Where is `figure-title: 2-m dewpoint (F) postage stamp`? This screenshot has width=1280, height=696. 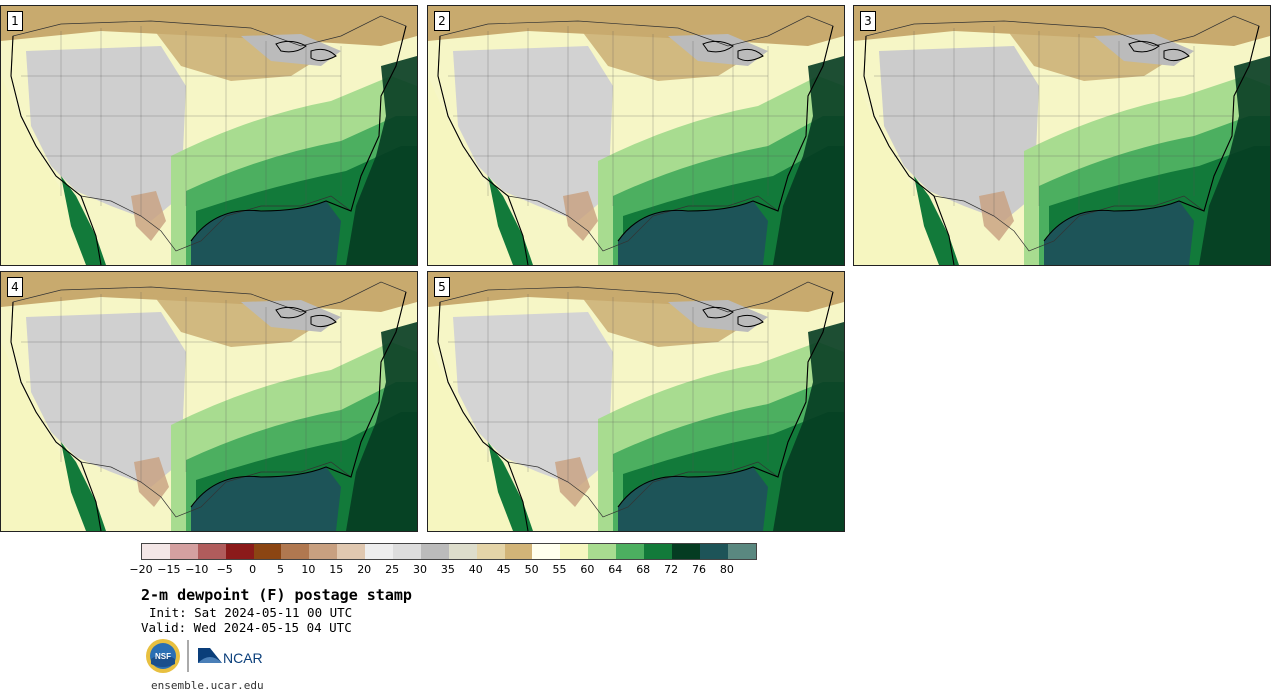 figure-title: 2-m dewpoint (F) postage stamp is located at coordinates (276, 595).